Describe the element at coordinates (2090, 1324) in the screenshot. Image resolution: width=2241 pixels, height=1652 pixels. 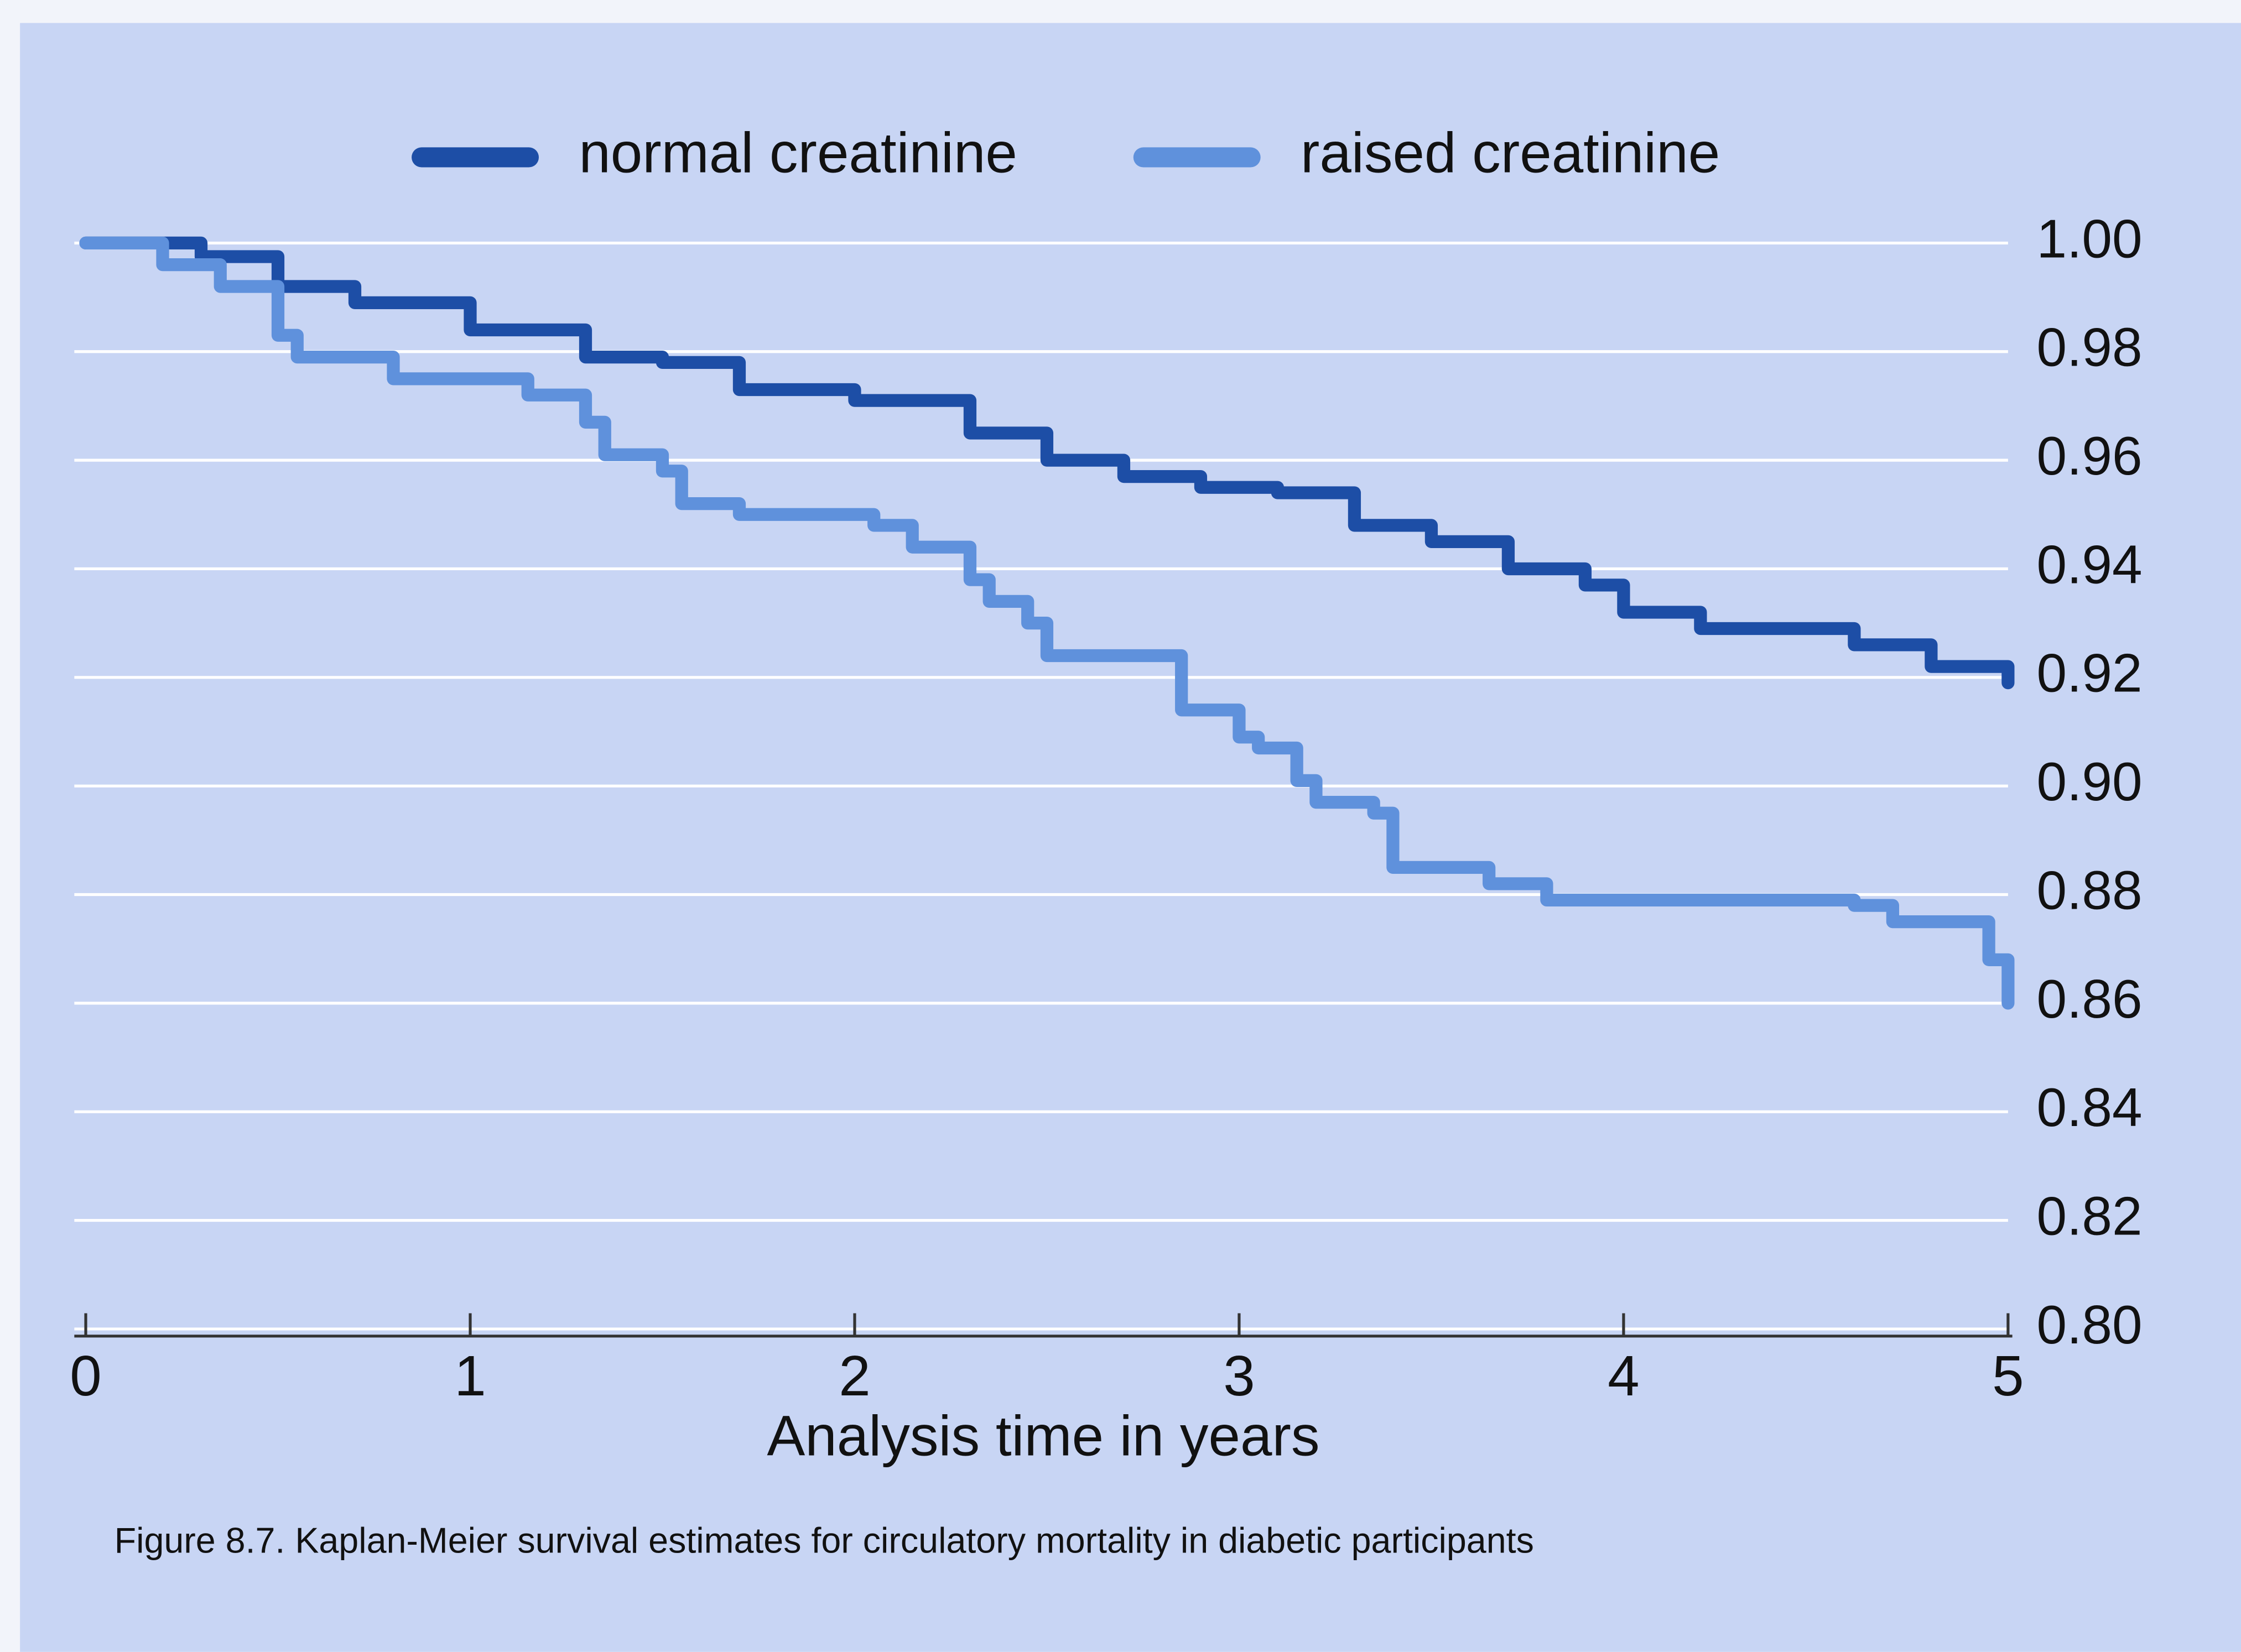
I see `y-tick-label: 0.80` at that location.